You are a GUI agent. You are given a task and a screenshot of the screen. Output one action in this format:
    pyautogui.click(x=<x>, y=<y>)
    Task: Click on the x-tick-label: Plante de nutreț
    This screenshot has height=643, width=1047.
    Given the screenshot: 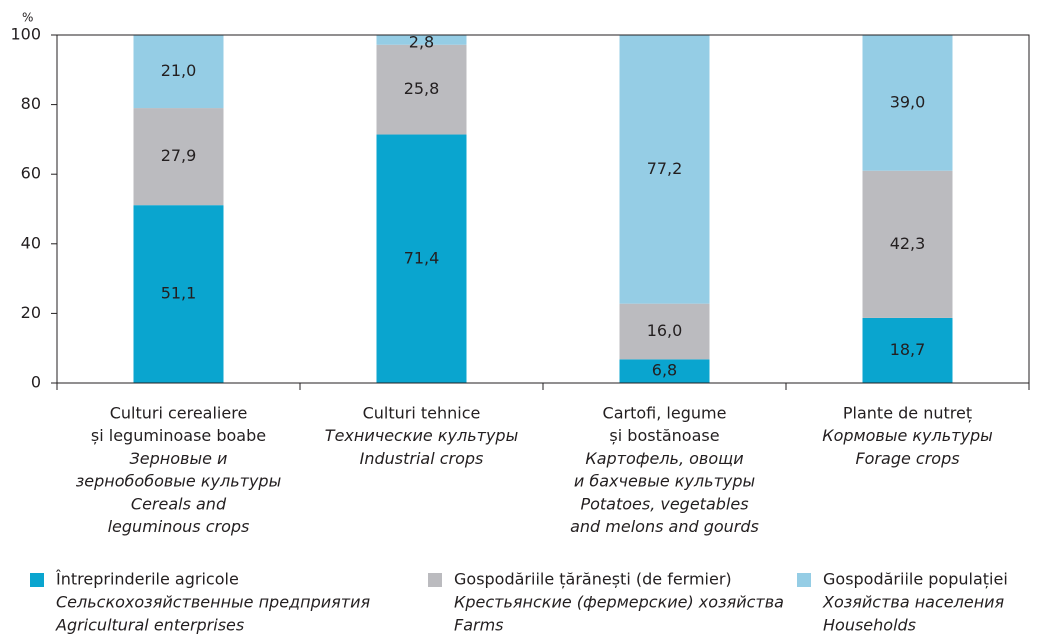 What is the action you would take?
    pyautogui.click(x=907, y=413)
    